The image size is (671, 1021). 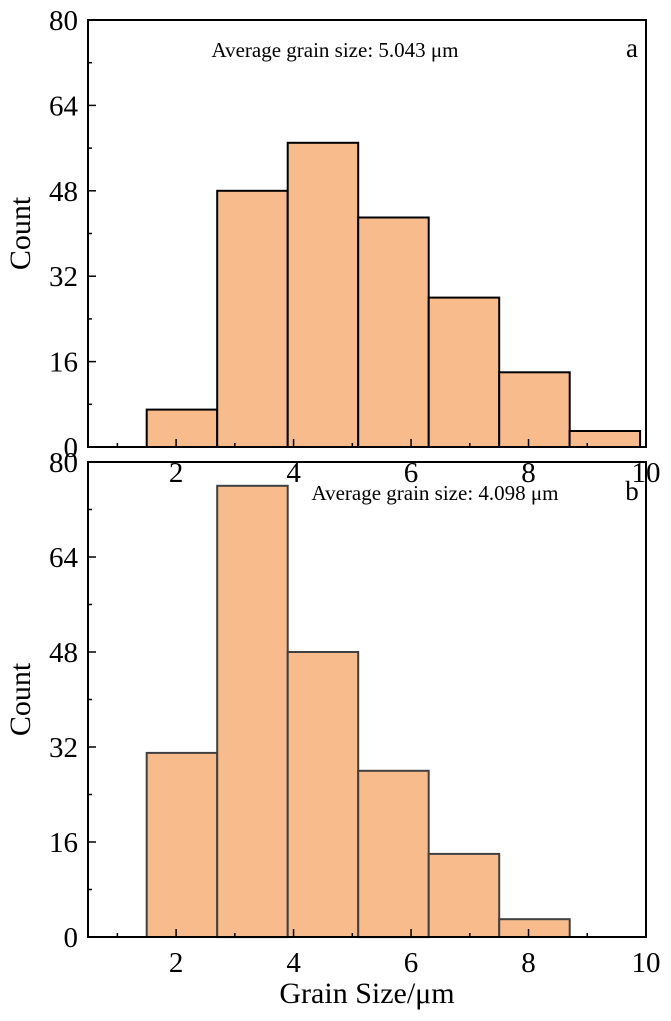 What do you see at coordinates (646, 963) in the screenshot?
I see `x-tick-label: 10` at bounding box center [646, 963].